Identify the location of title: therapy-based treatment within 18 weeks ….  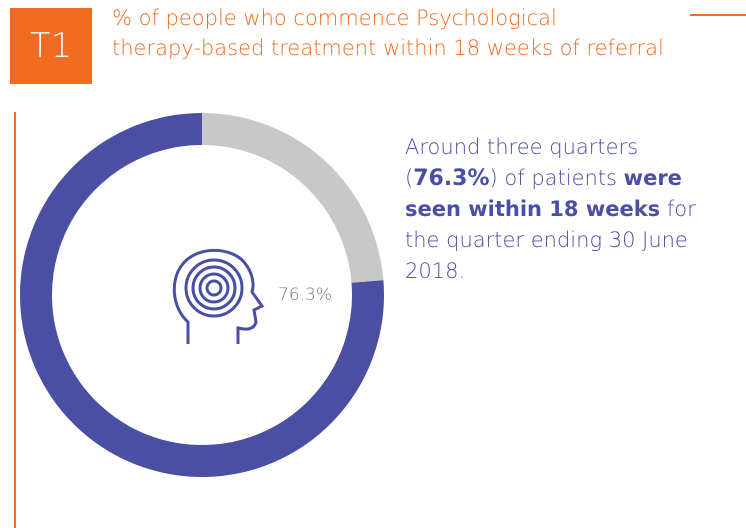
(388, 48).